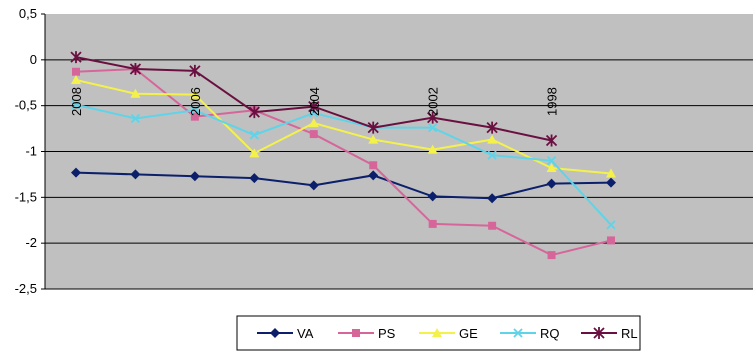  What do you see at coordinates (26, 105) in the screenshot?
I see `y-tick-label: -0,5` at bounding box center [26, 105].